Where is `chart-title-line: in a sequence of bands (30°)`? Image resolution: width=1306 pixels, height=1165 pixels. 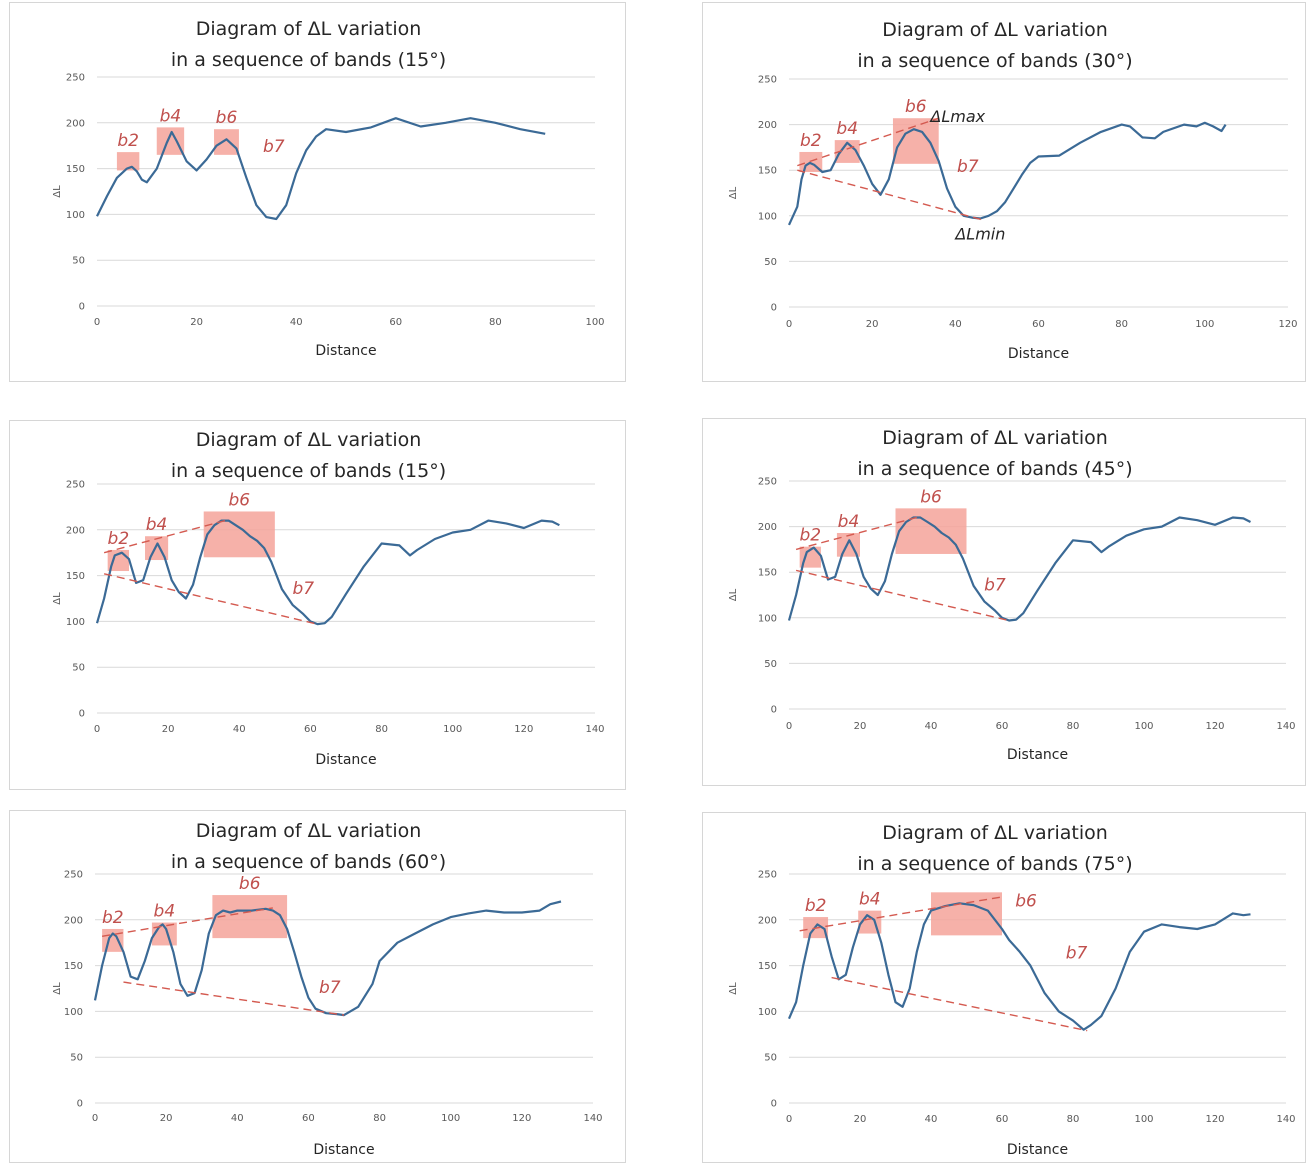 chart-title-line: in a sequence of bands (30°) is located at coordinates (994, 61).